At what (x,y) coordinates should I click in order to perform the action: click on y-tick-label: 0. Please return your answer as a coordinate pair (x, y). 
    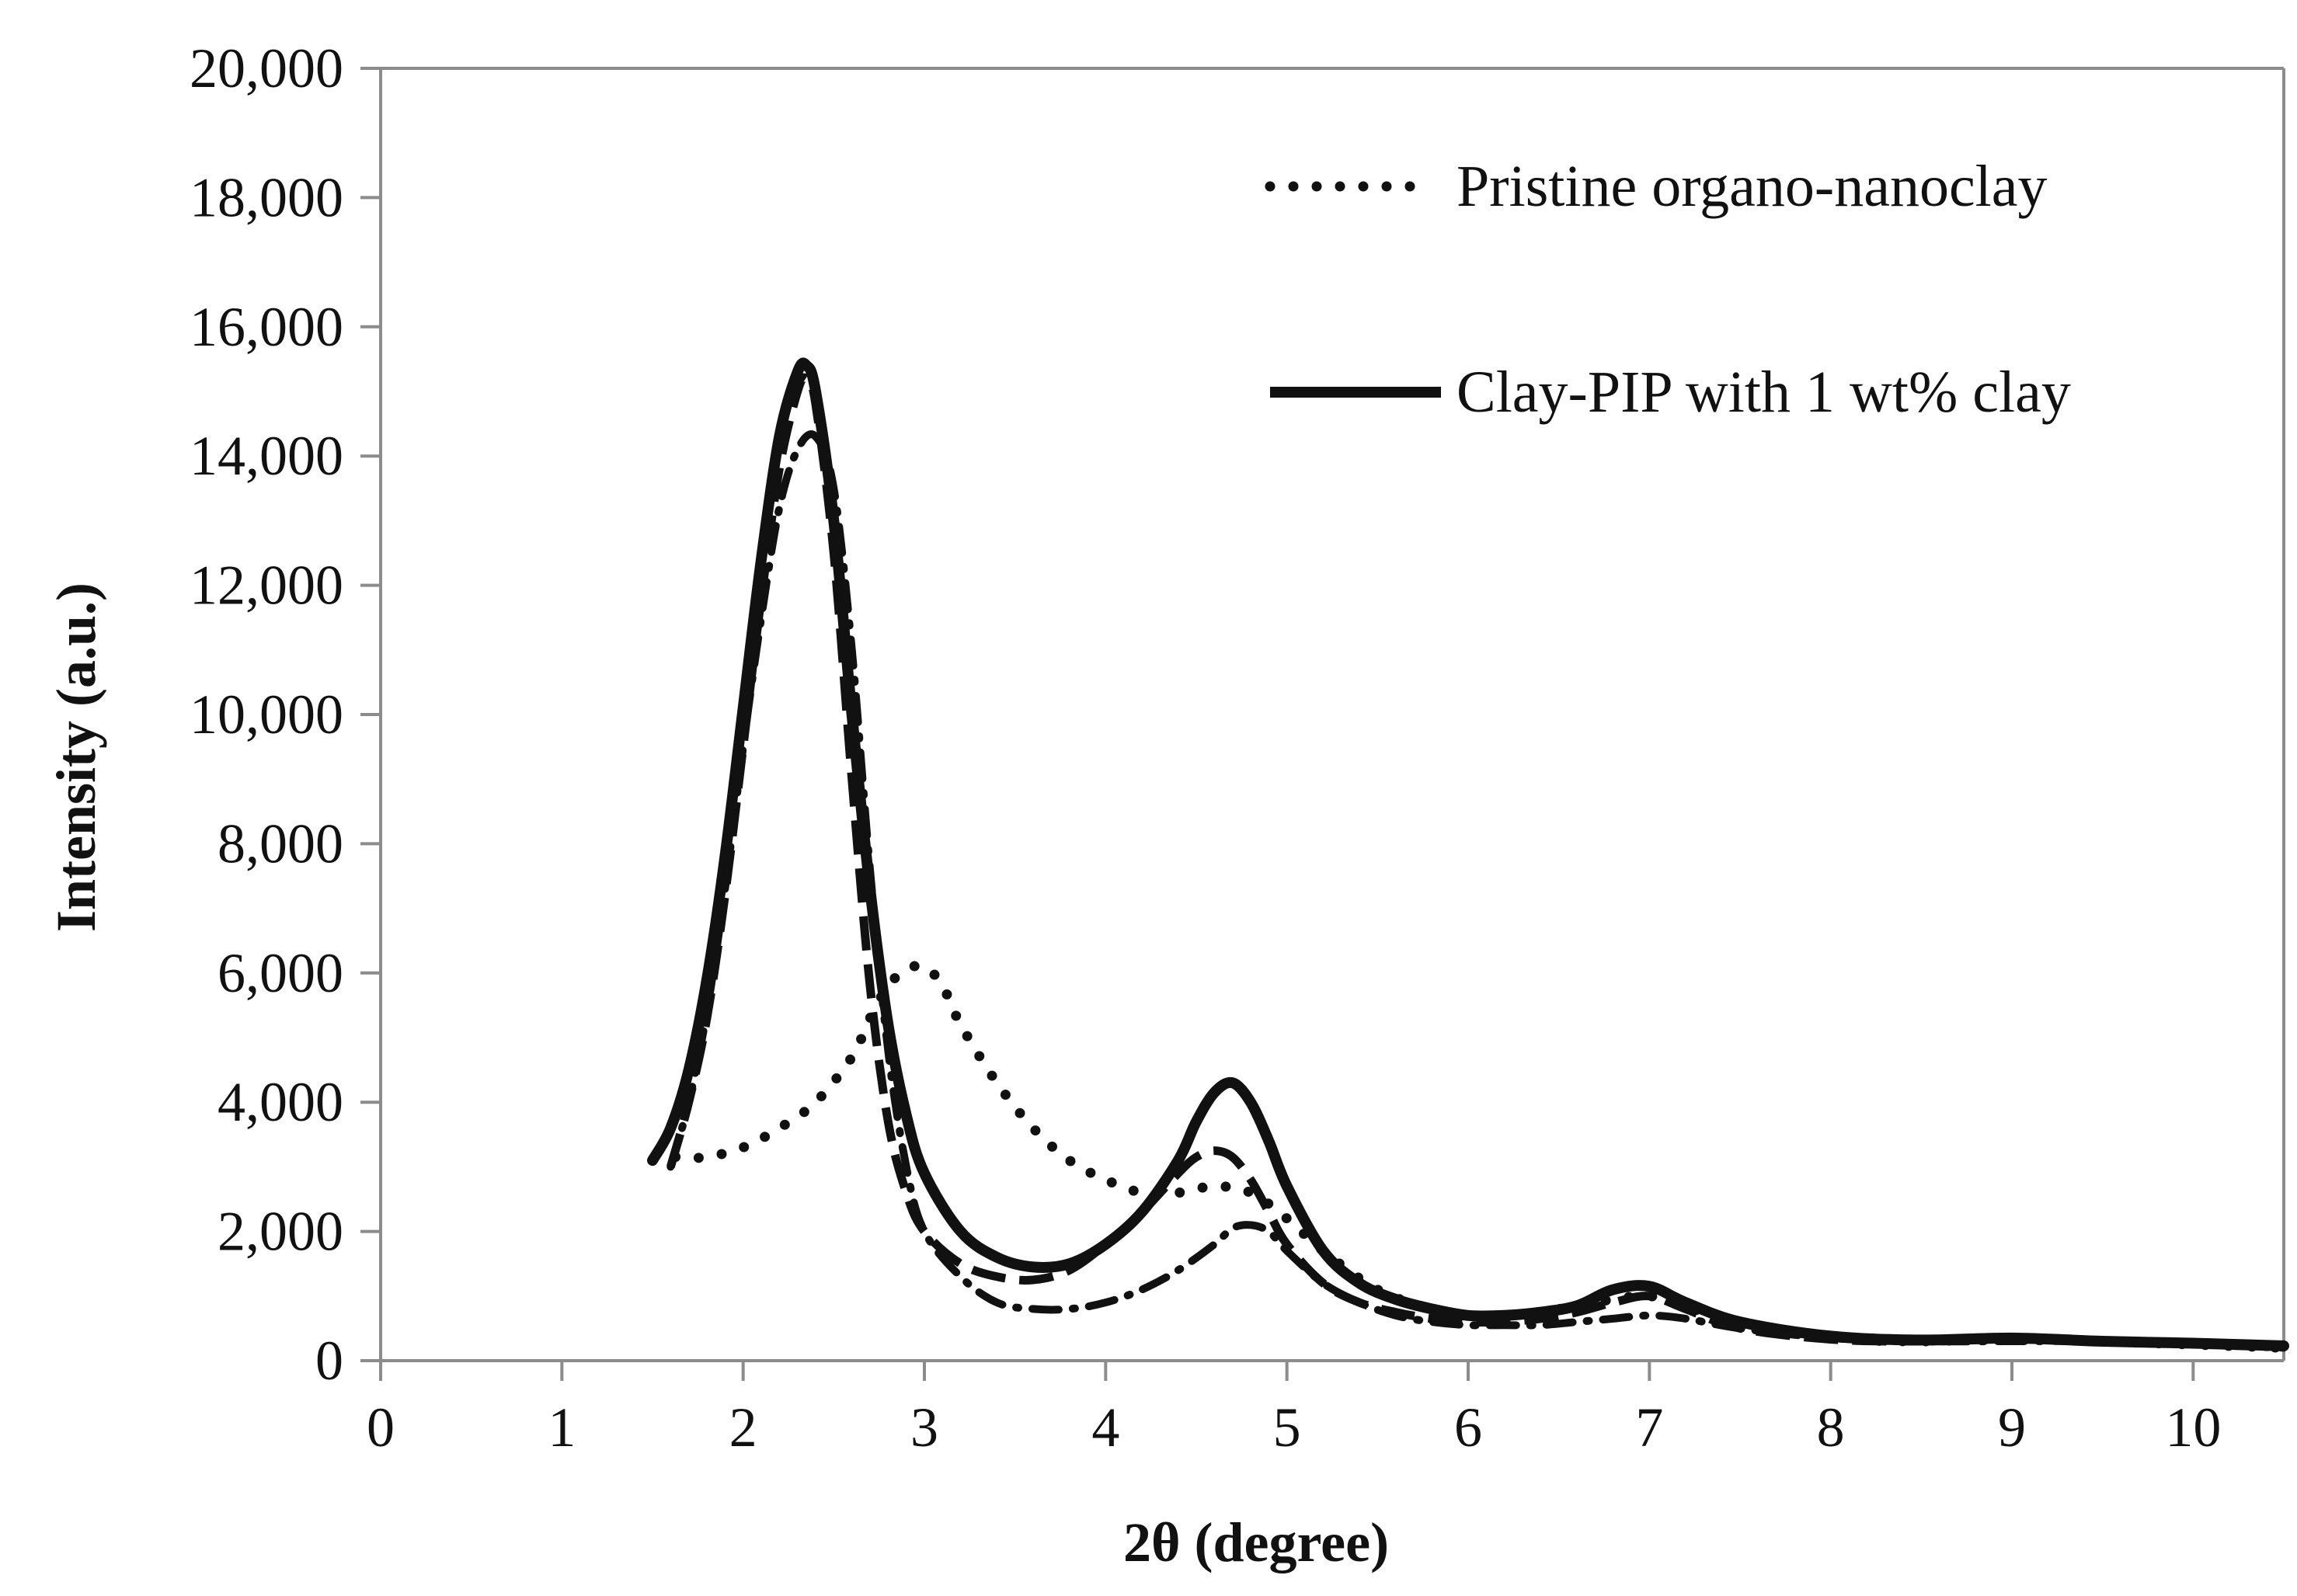
    Looking at the image, I should click on (329, 1361).